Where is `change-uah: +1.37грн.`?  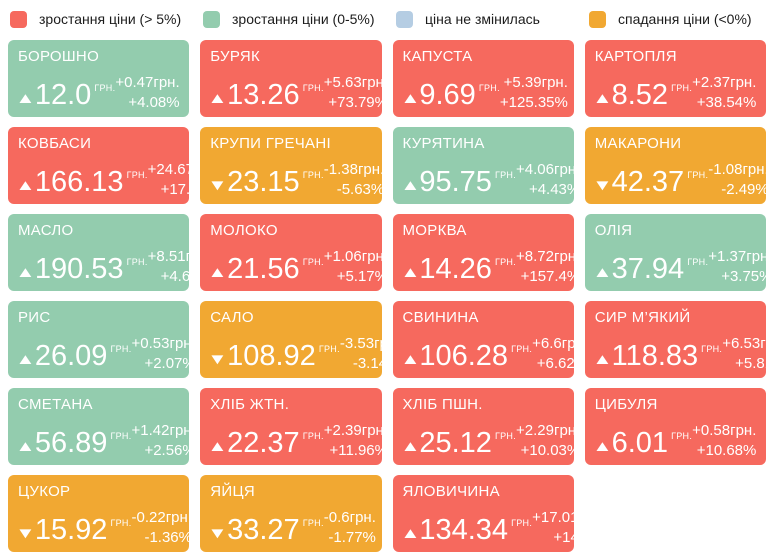
change-uah: +1.37грн. is located at coordinates (737, 256).